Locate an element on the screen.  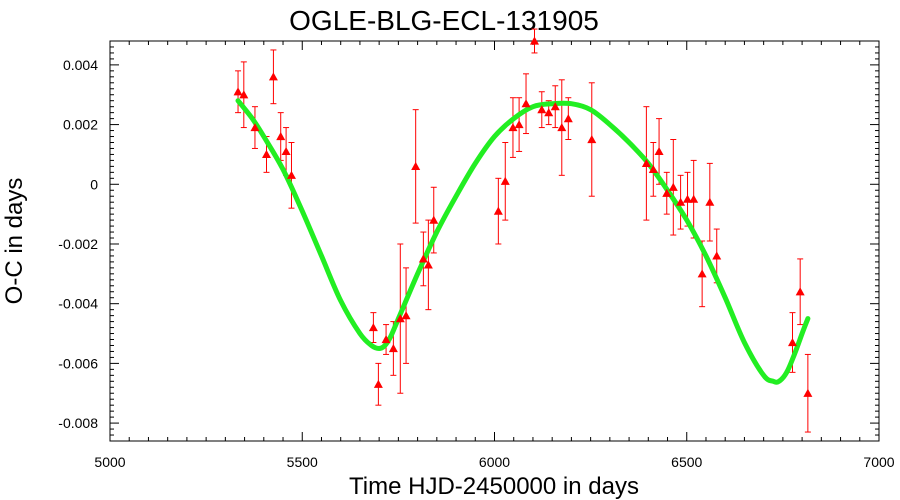
y-tick-label: -0.004 is located at coordinates (78, 304).